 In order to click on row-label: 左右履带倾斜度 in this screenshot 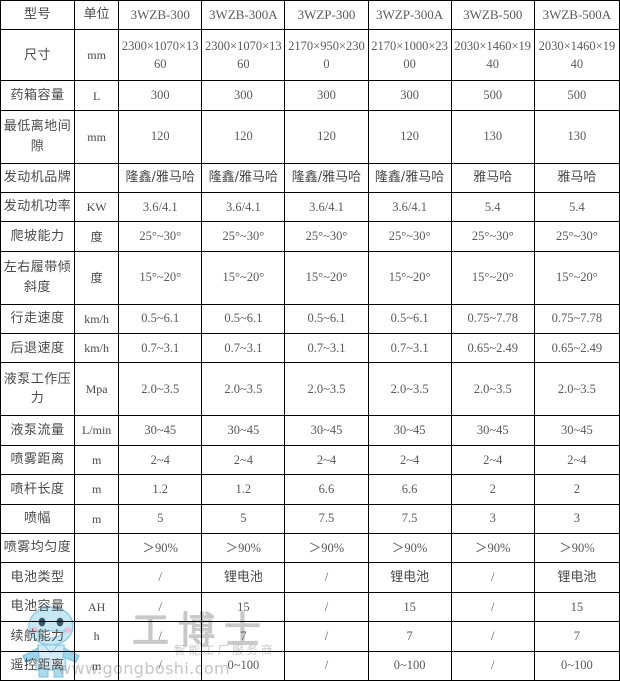, I will do `click(38, 277)`.